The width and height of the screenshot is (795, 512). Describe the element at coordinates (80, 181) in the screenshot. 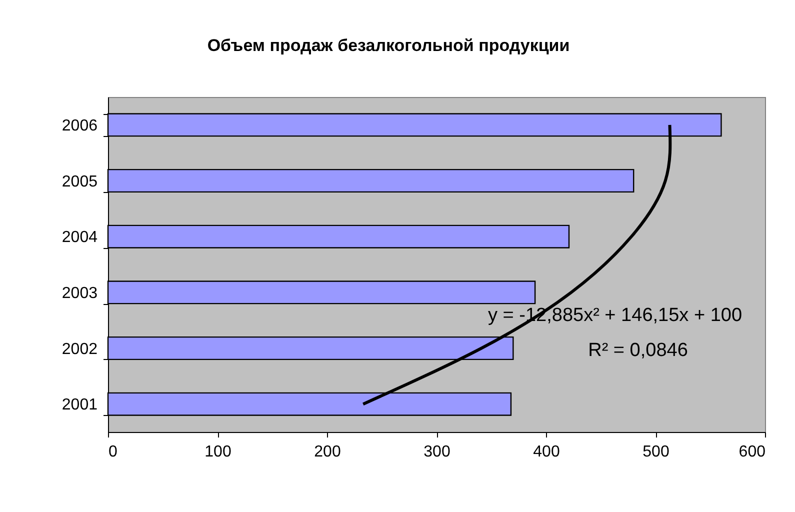

I see `y-tick-label: 2005` at that location.